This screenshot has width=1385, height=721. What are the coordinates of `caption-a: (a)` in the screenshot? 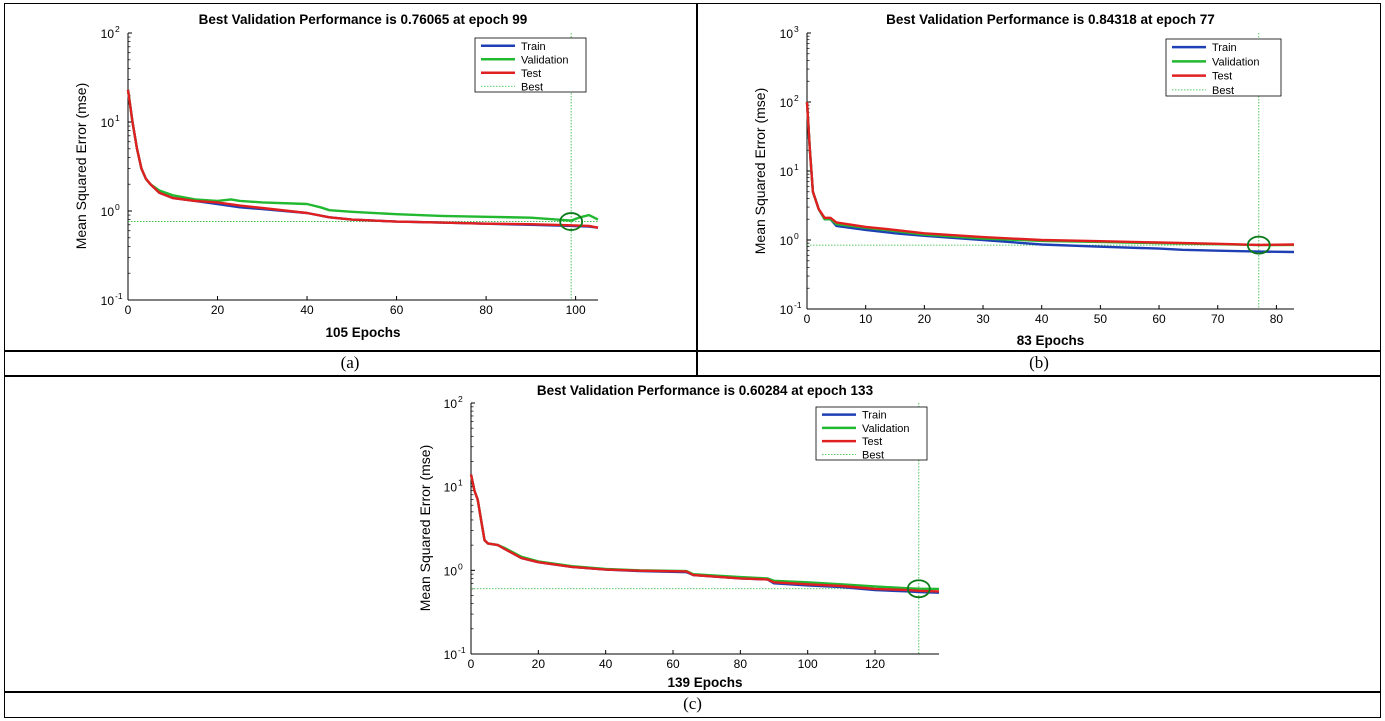 It's located at (350, 362).